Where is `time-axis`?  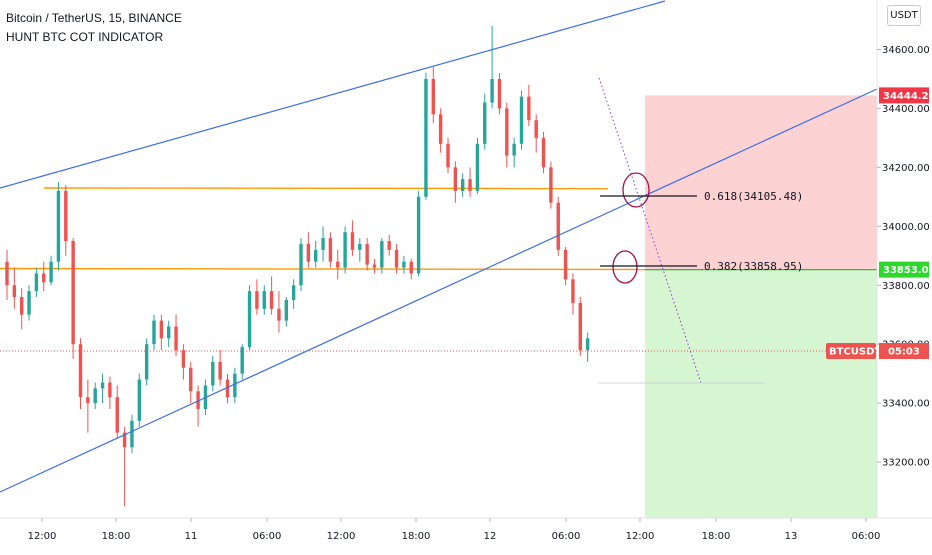 time-axis is located at coordinates (466, 534).